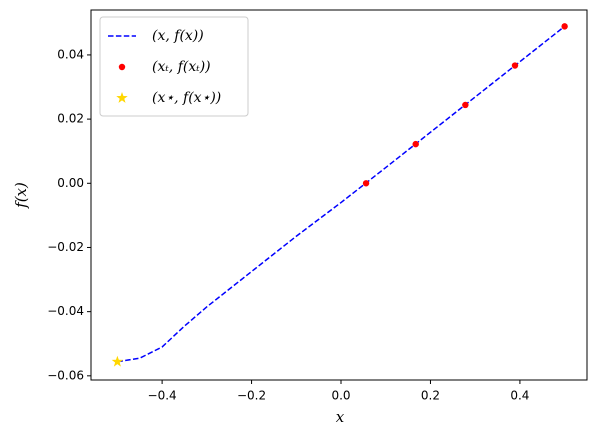 The width and height of the screenshot is (597, 441). I want to click on y-tick-label: 0.02, so click(70, 119).